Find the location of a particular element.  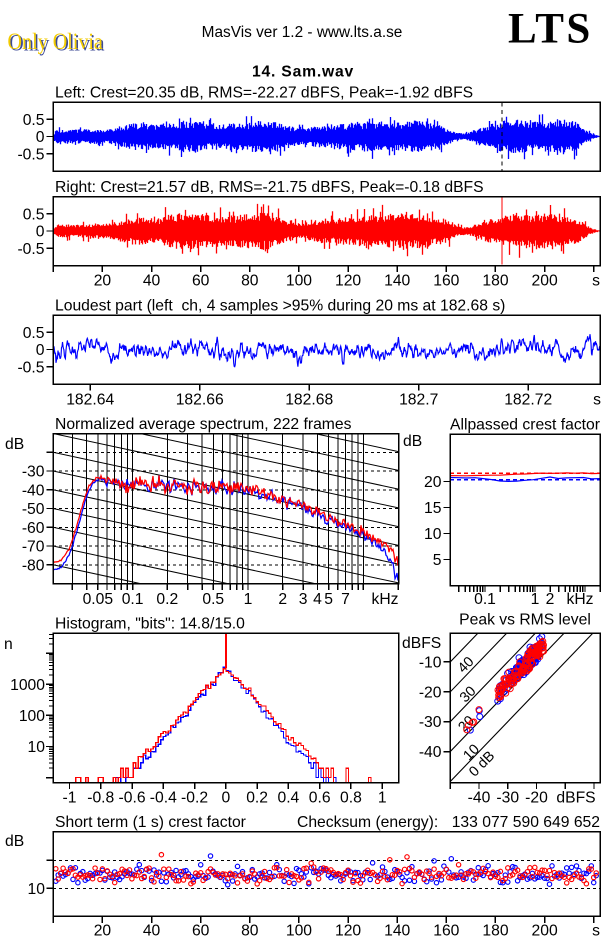

svg-text: MasVis ver 1.2 - www.lts.a.se is located at coordinates (302, 32).